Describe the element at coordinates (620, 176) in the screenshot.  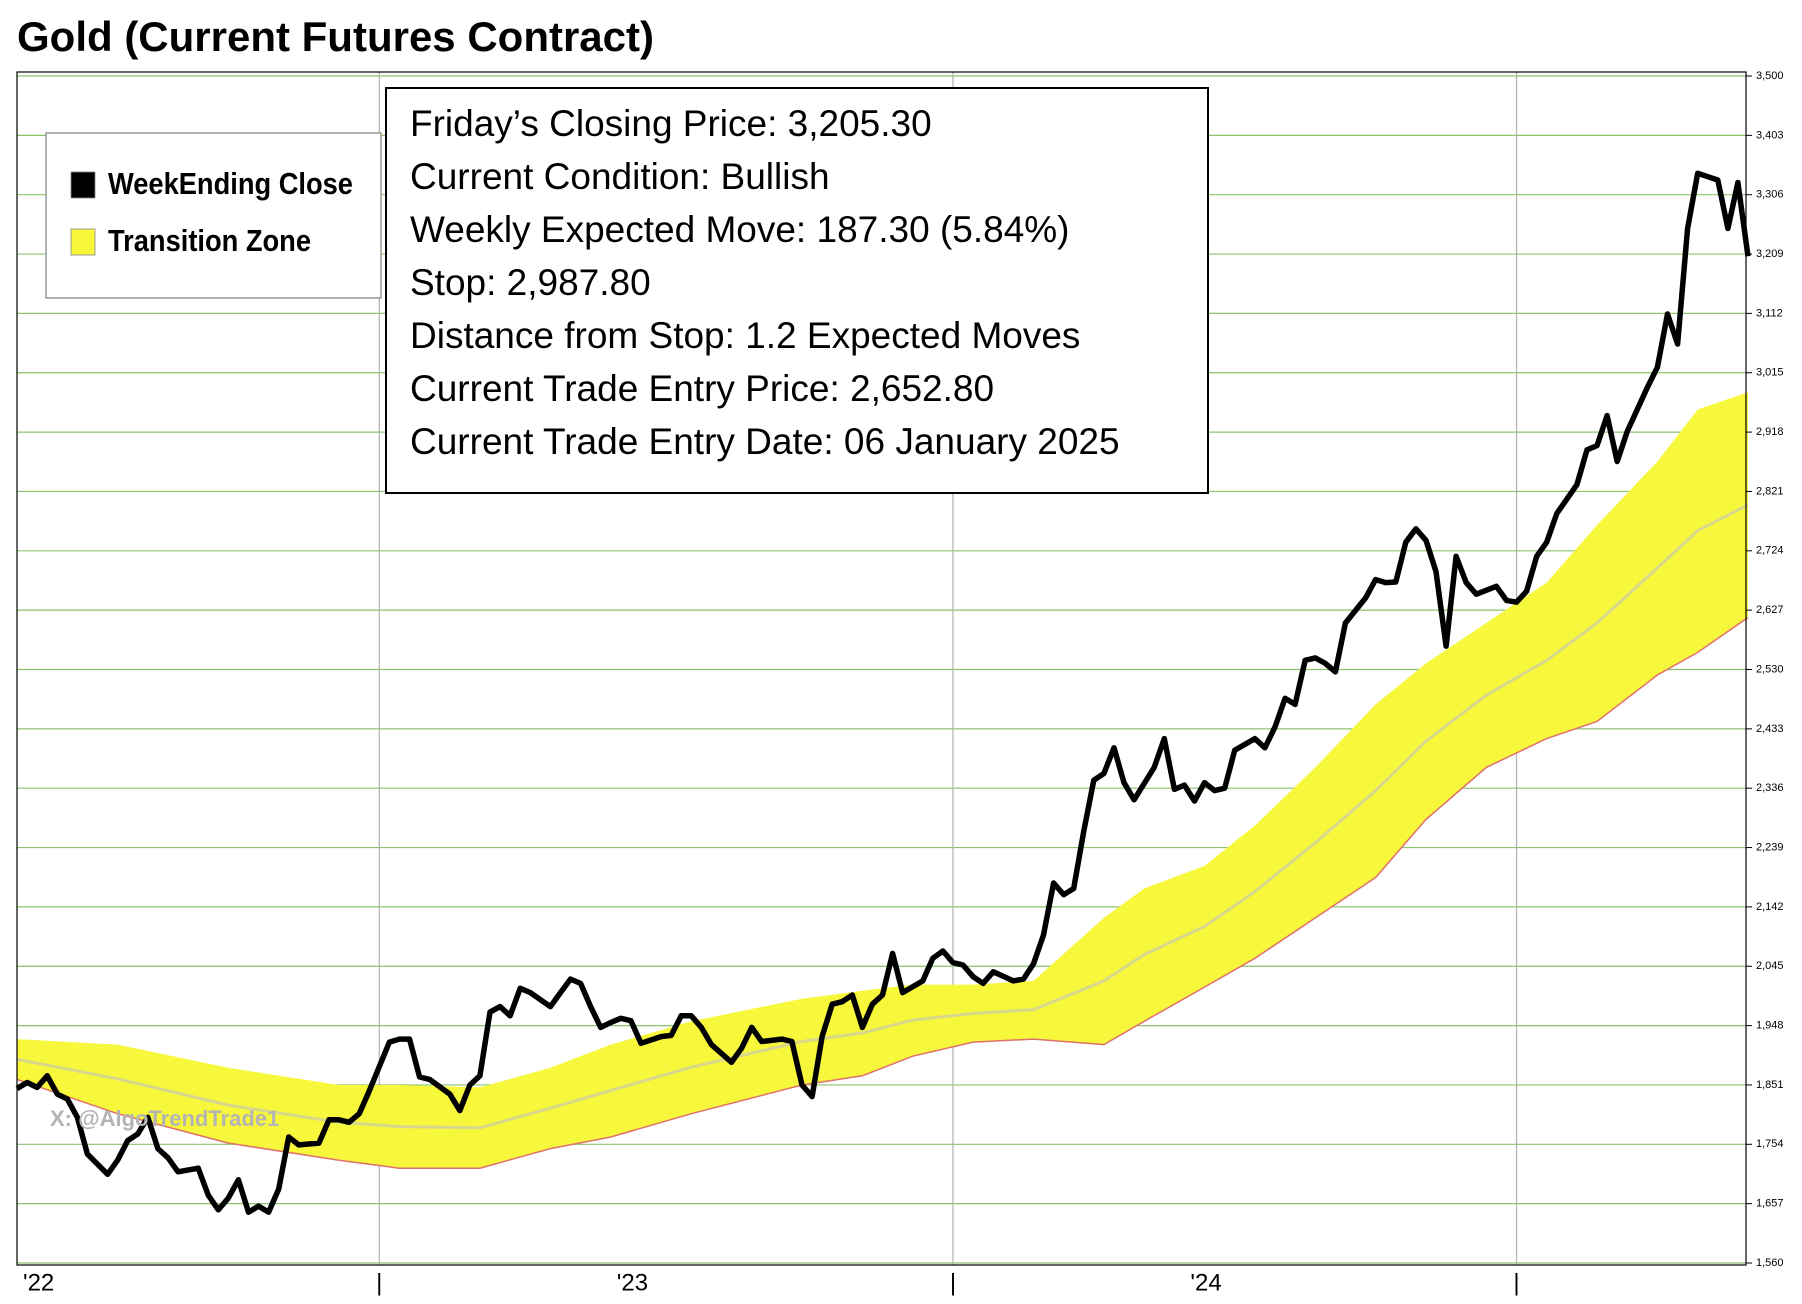
I see `info-line: Current Condition: Bullish` at that location.